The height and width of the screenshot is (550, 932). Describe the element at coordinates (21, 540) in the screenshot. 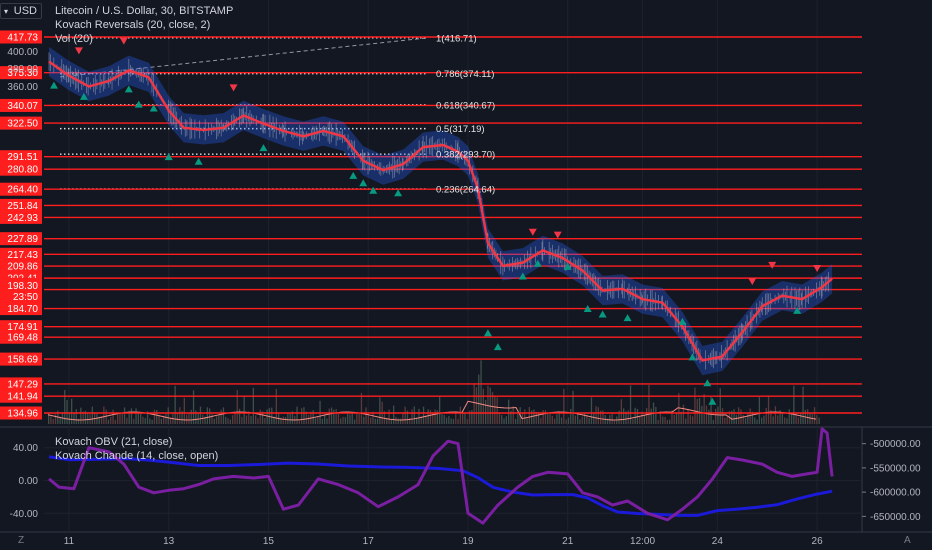

I see `timezone-button: Z` at that location.